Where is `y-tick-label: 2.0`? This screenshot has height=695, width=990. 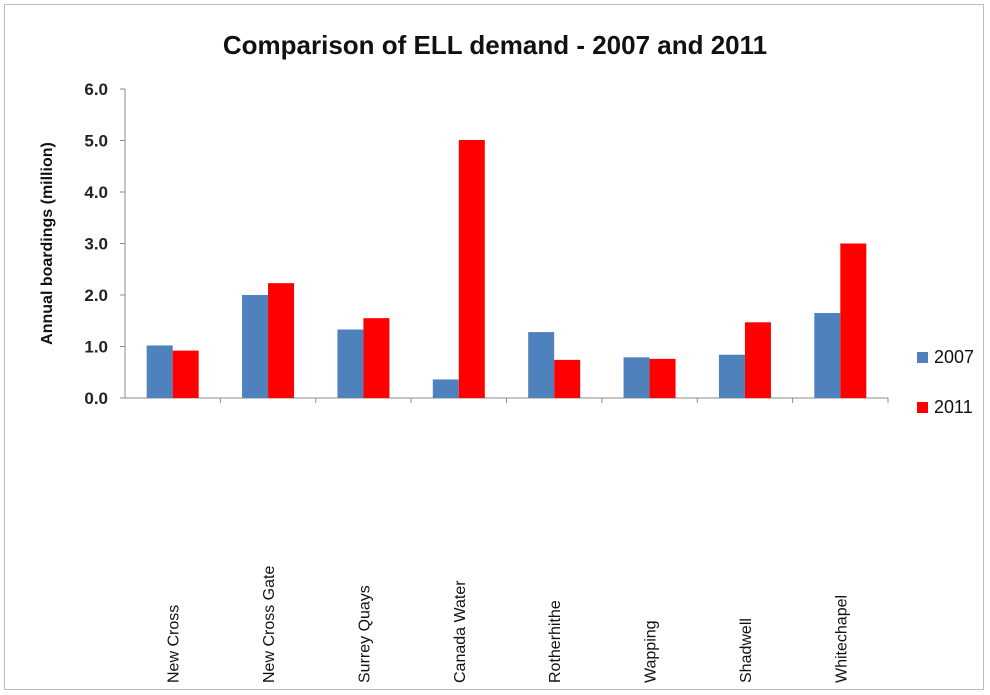
y-tick-label: 2.0 is located at coordinates (96, 295).